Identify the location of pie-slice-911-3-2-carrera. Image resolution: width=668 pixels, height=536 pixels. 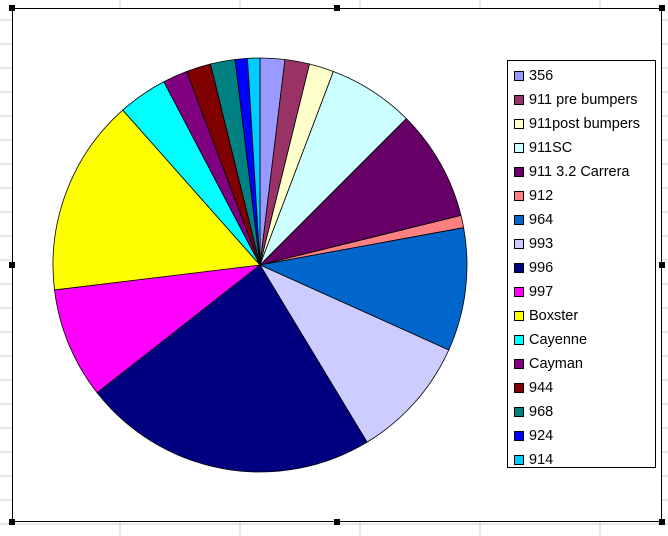
(360, 192).